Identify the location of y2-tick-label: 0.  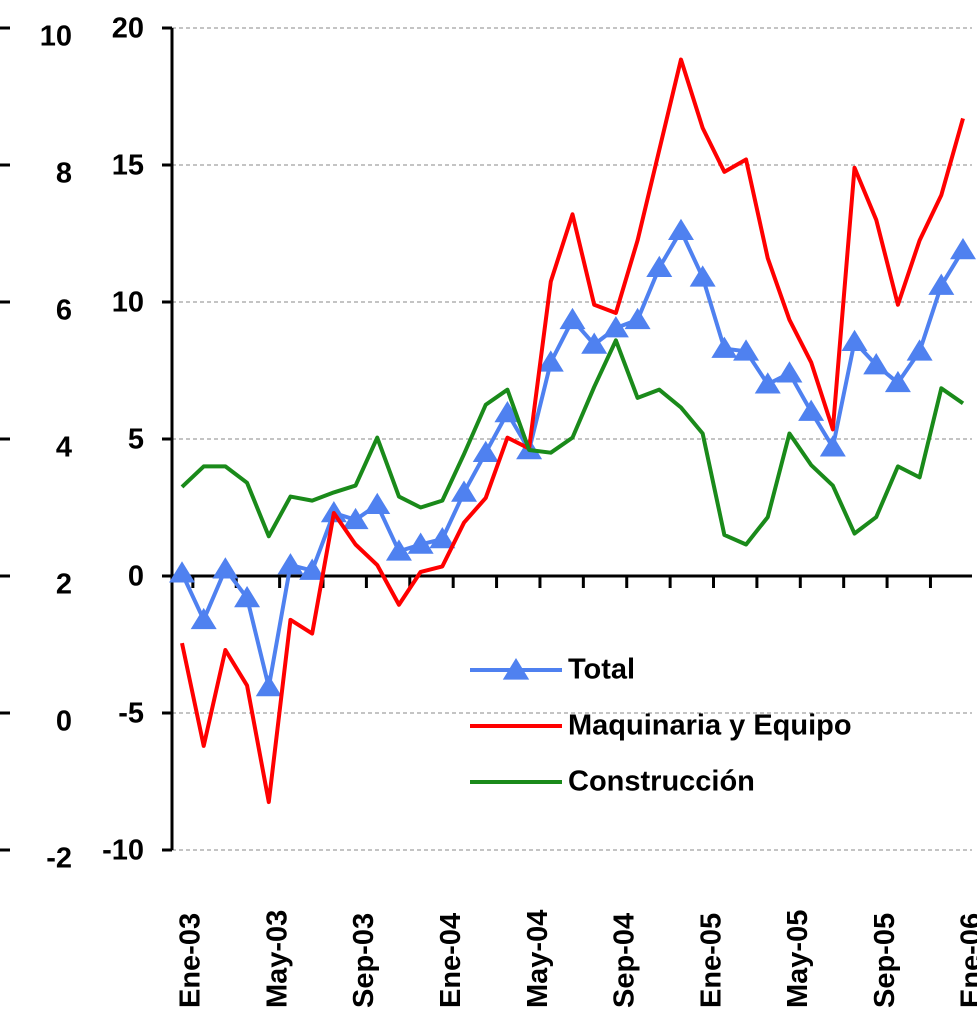
(64, 722).